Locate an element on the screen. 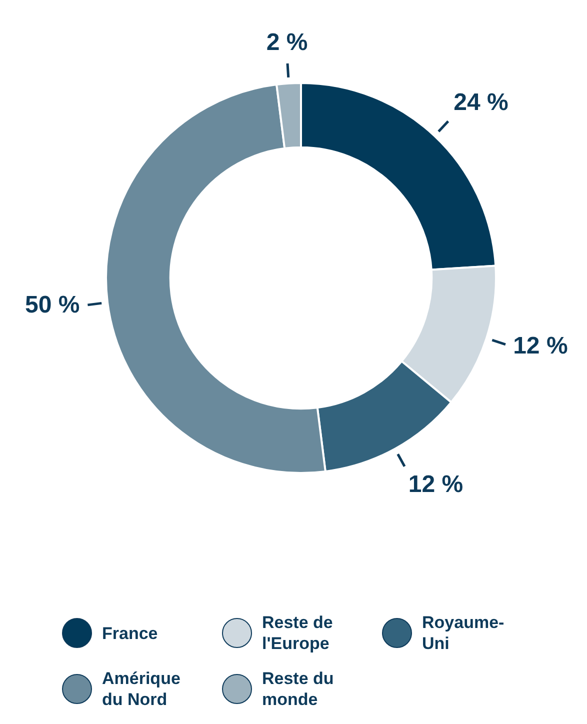  data-label: 50 % is located at coordinates (52, 305).